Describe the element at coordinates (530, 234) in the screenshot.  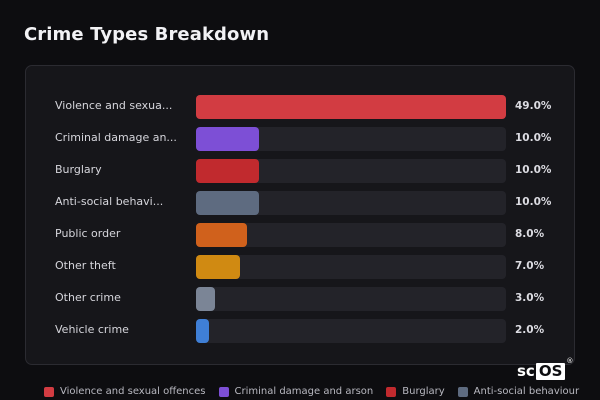
I see `bar-value-label: 8.0%` at that location.